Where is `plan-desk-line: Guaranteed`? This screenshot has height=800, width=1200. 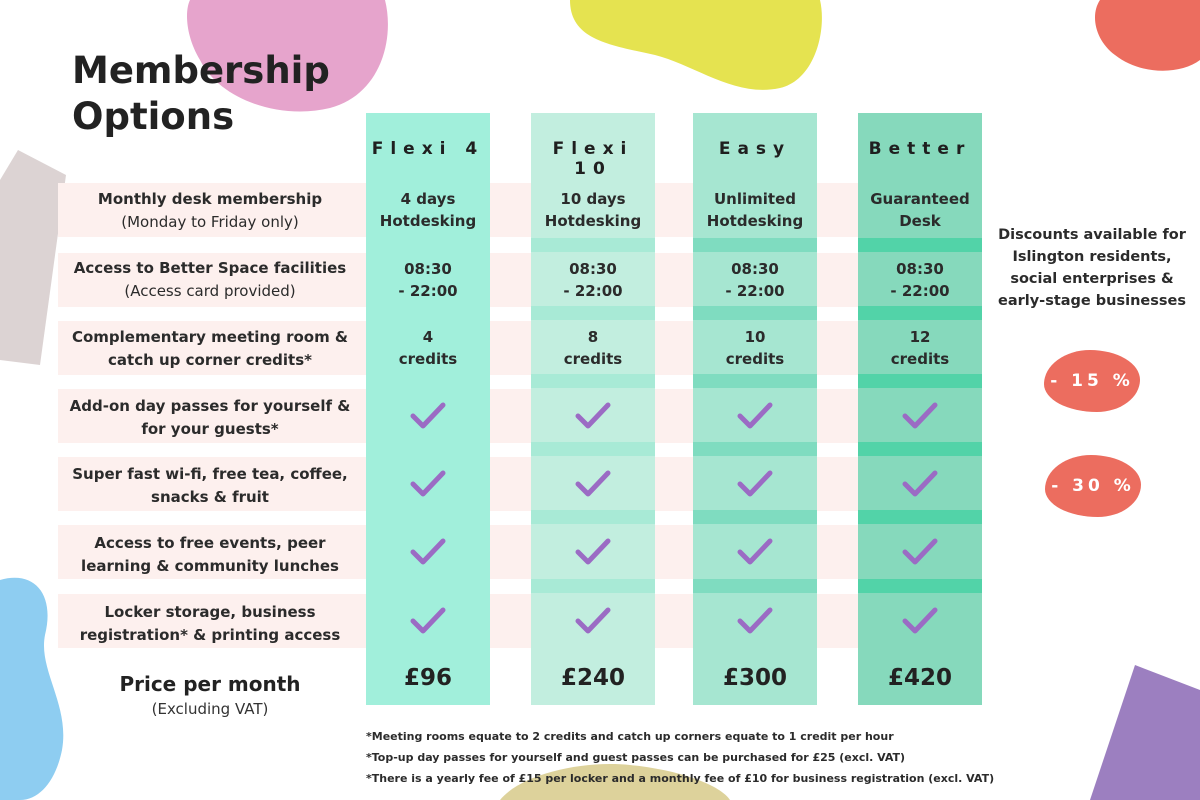 plan-desk-line: Guaranteed is located at coordinates (920, 199).